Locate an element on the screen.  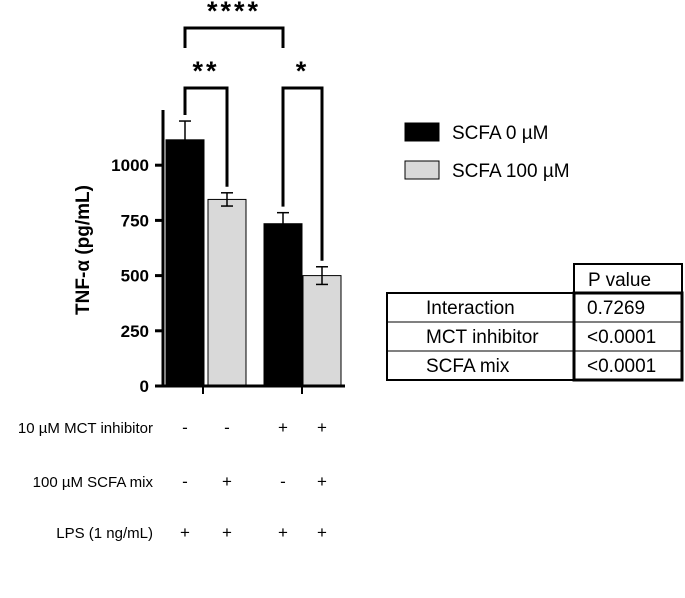
legend-label: SCFA 0 µM is located at coordinates (500, 133).